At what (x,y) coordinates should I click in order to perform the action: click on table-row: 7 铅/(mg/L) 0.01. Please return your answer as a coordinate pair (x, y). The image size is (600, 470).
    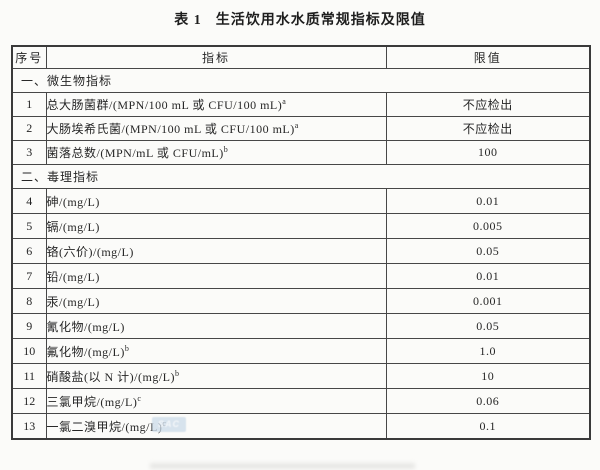
    Looking at the image, I should click on (301, 276).